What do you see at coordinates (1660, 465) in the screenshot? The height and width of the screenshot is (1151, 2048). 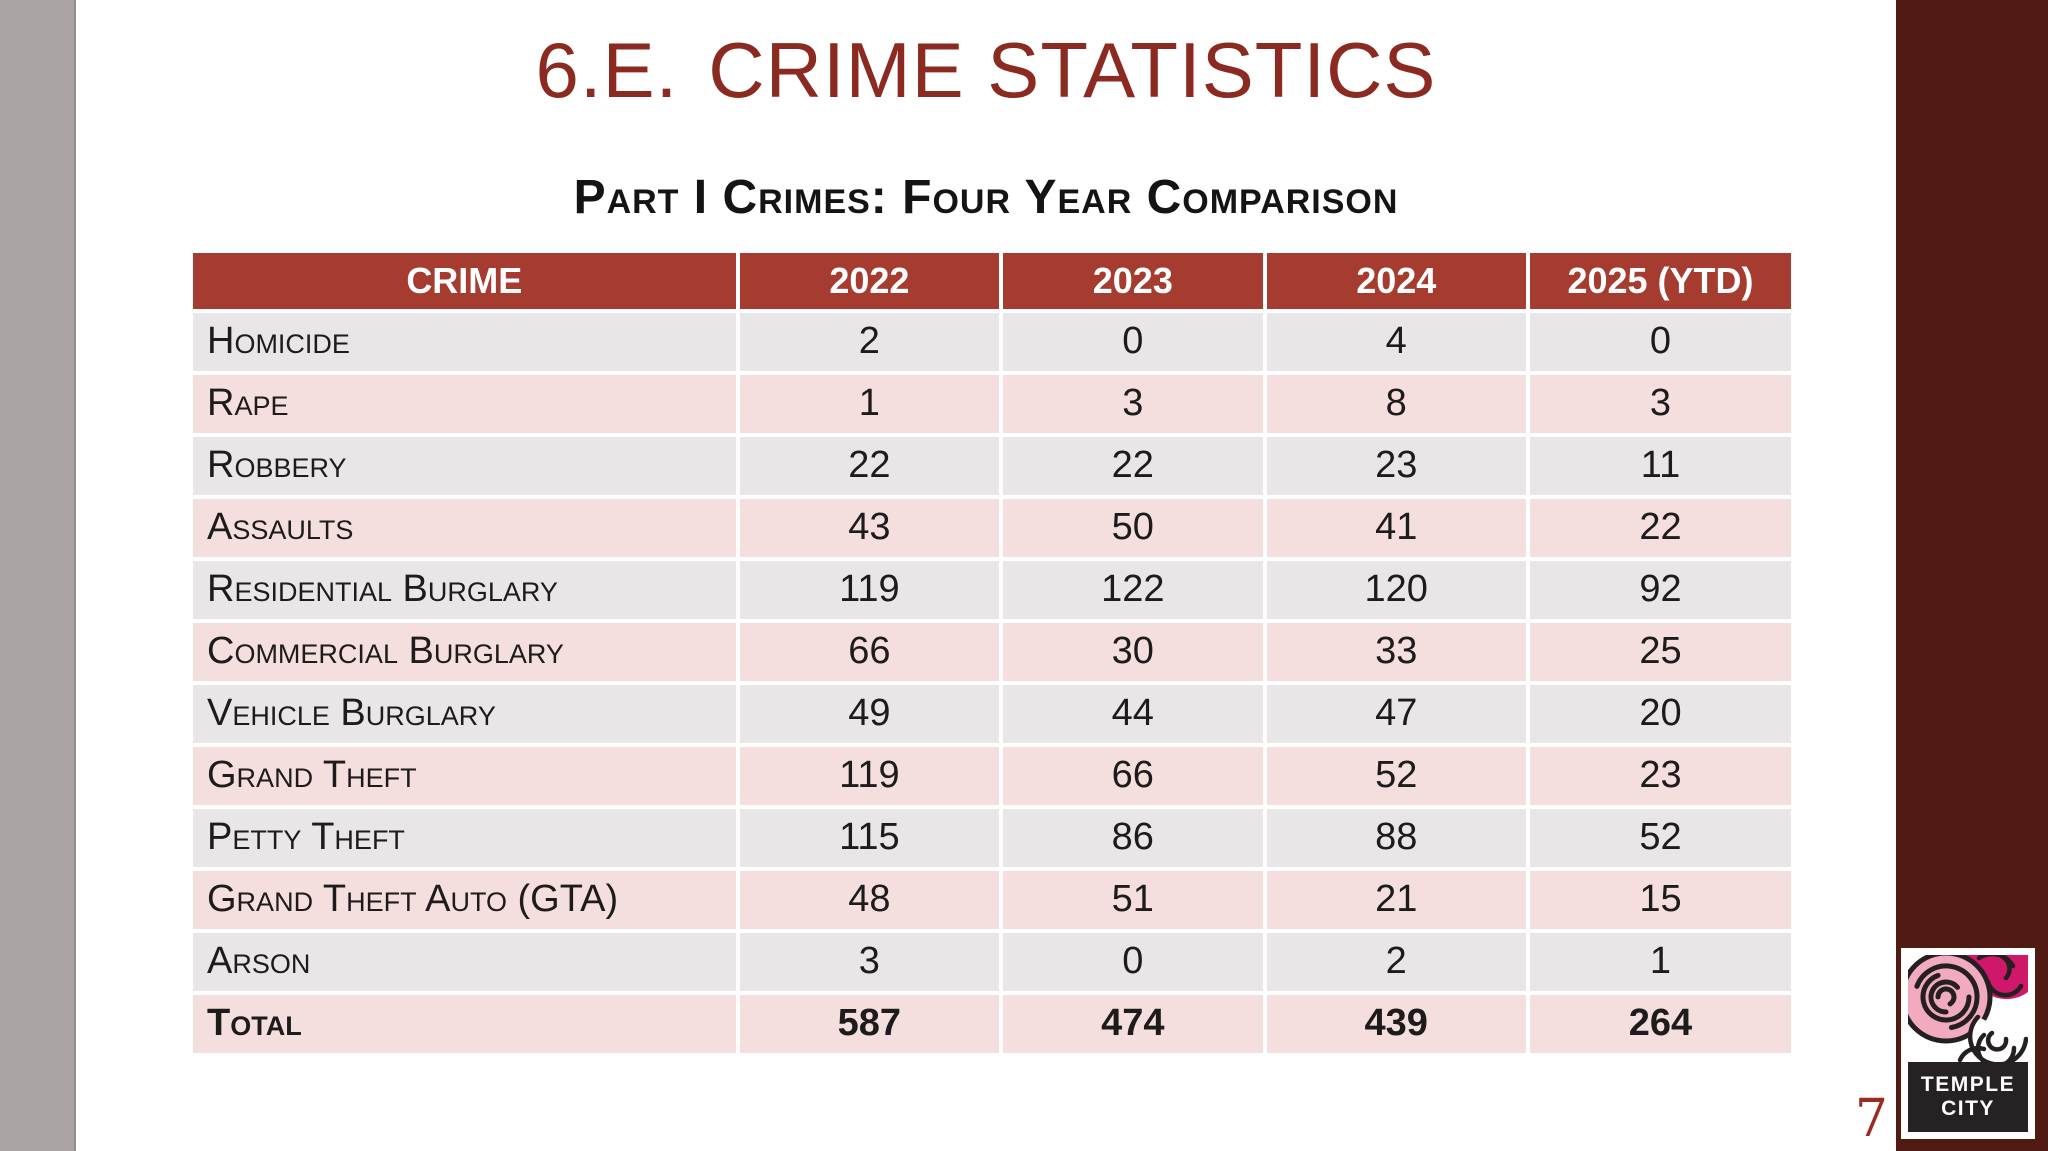 I see `crime-value: 11` at bounding box center [1660, 465].